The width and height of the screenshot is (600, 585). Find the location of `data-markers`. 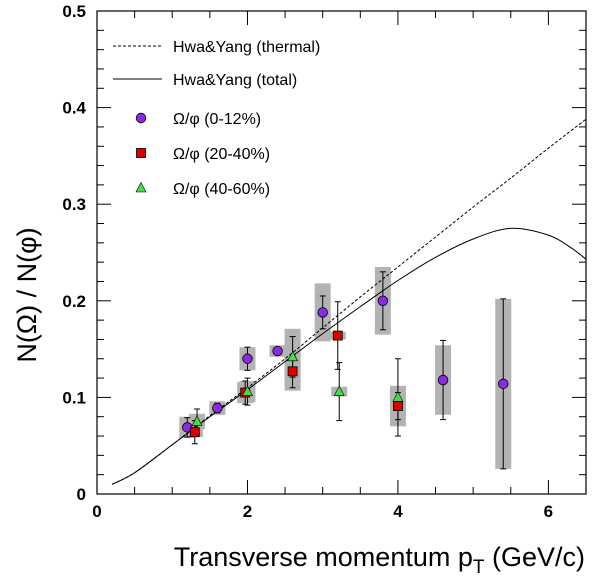

data-markers is located at coordinates (345, 366).